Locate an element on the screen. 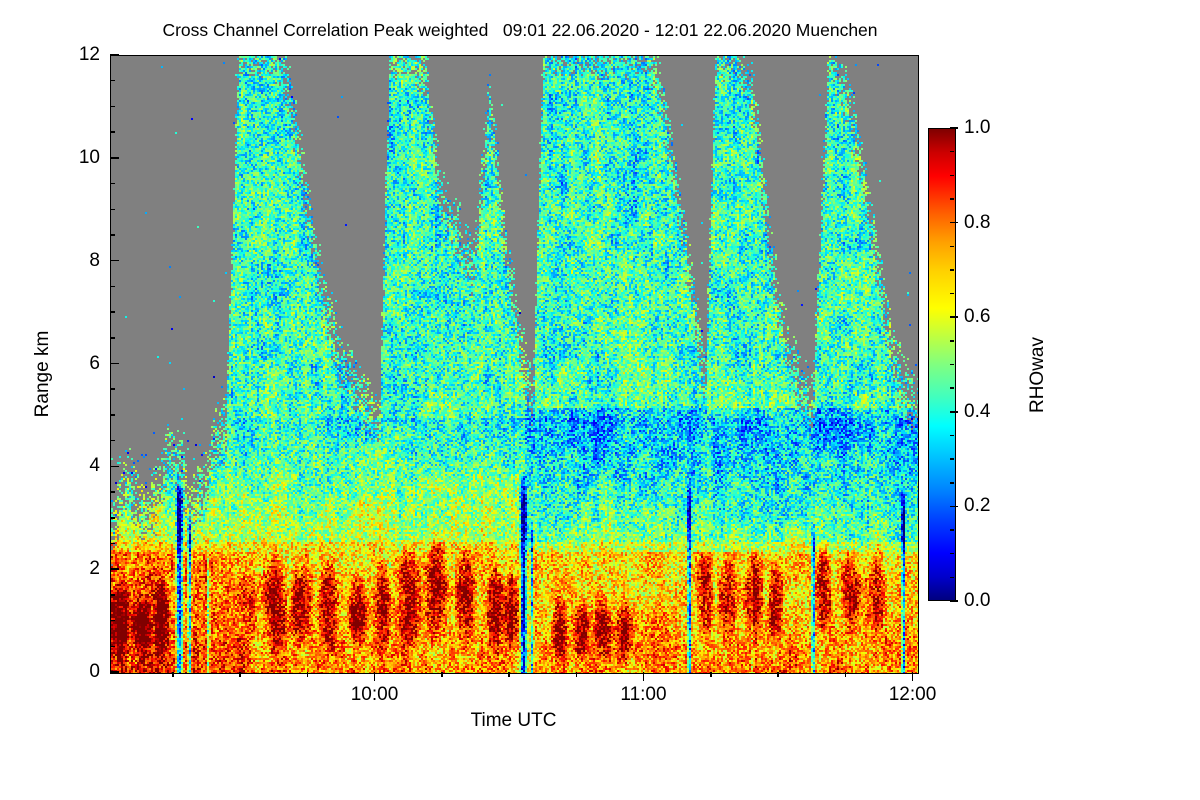 The width and height of the screenshot is (1200, 800). colorbar-tick-label: 0.4 is located at coordinates (977, 411).